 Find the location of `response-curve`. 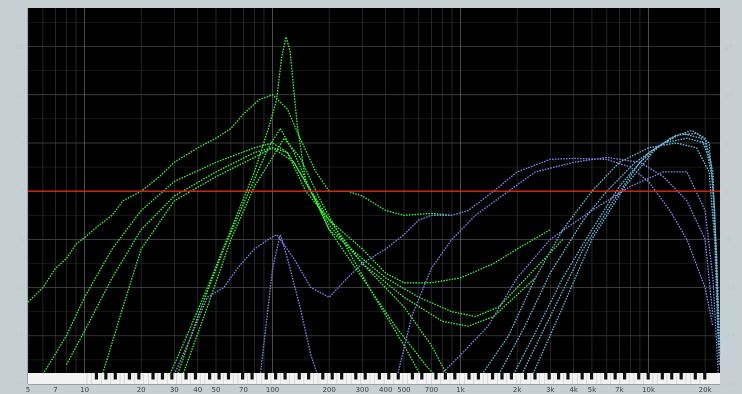

response-curve is located at coordinates (290, 309).